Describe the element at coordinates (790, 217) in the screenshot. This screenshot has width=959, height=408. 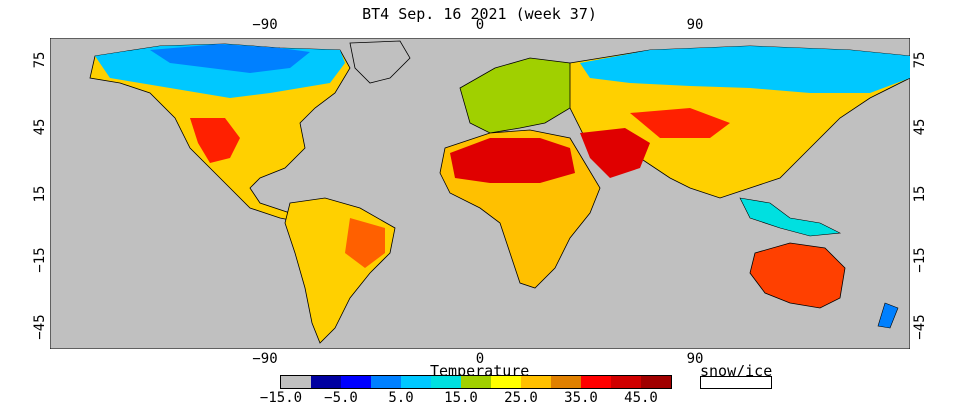
I see `maritime-southeast-asia` at that location.